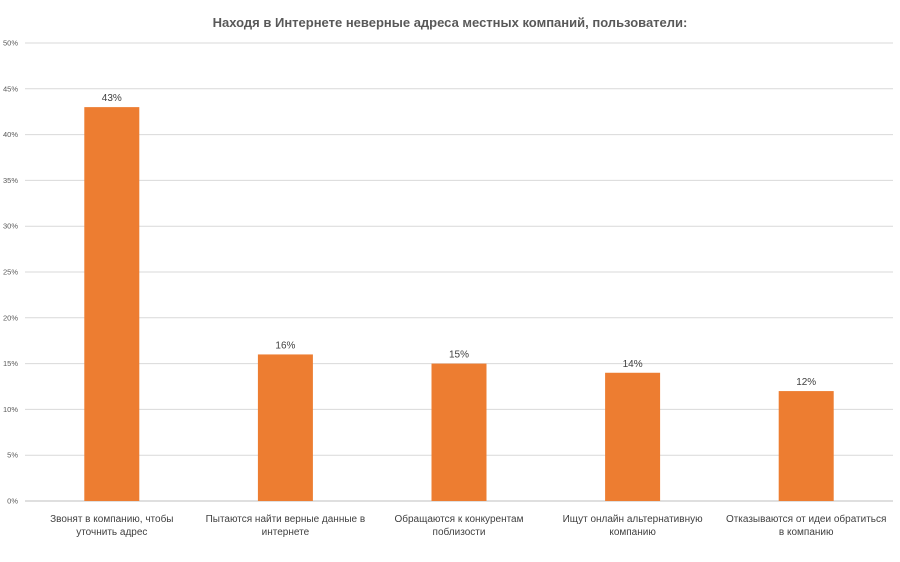 The height and width of the screenshot is (562, 900). Describe the element at coordinates (458, 519) in the screenshot. I see `x-tick-label-line: Обращаются к конкурентам` at that location.